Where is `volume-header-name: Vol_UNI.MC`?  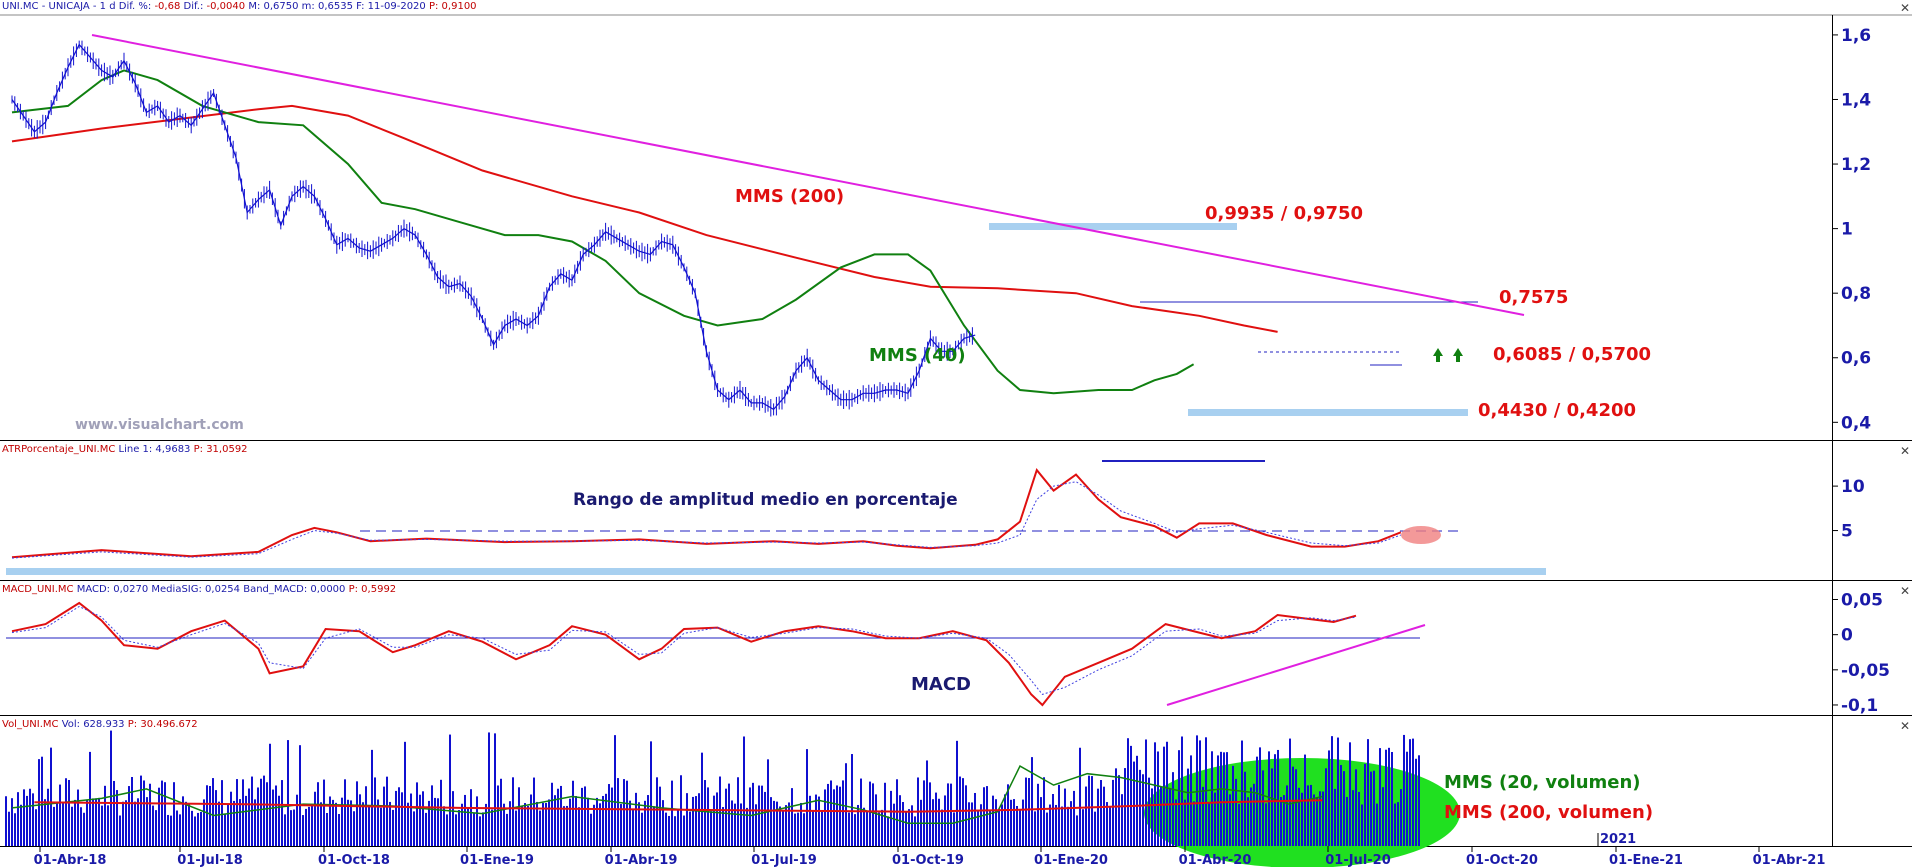
volume-header-name: Vol_UNI.MC is located at coordinates (30, 724).